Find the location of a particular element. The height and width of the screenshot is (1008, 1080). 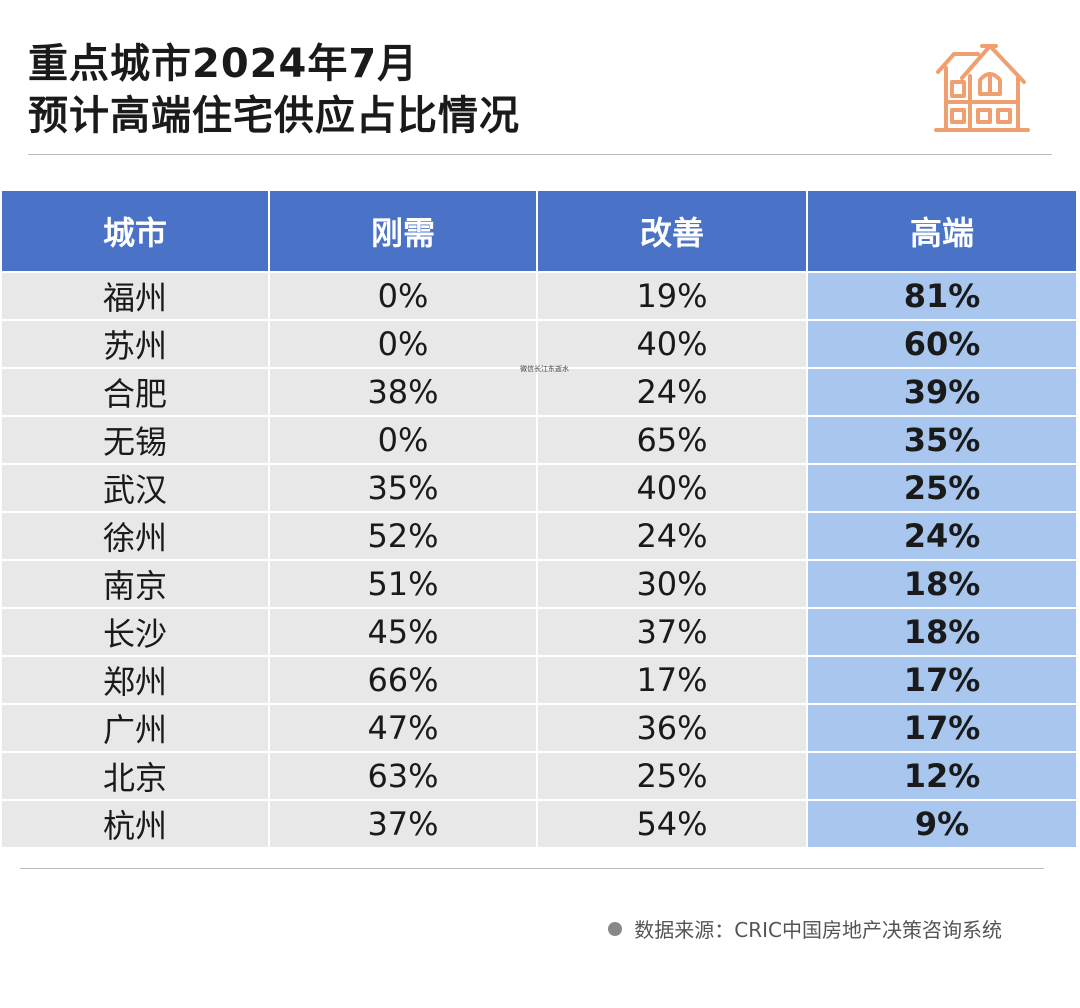

table-row: 苏州 0% 40% 60% is located at coordinates (539, 344).